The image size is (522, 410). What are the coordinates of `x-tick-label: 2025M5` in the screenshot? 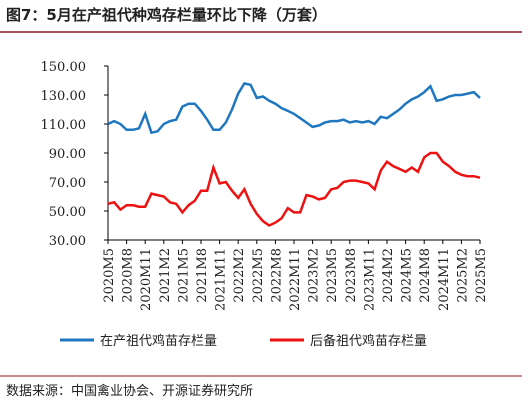 It's located at (481, 275).